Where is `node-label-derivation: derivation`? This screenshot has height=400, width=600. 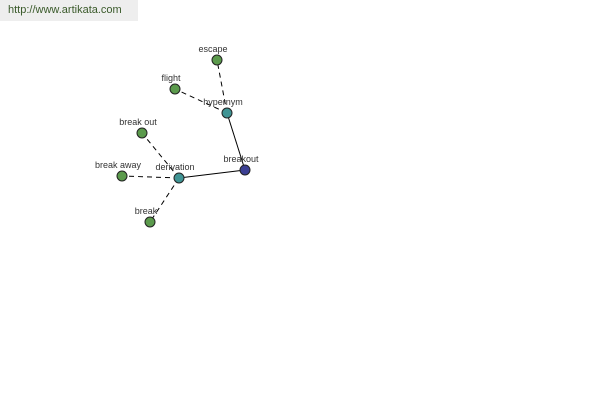
node-label-derivation: derivation is located at coordinates (174, 167).